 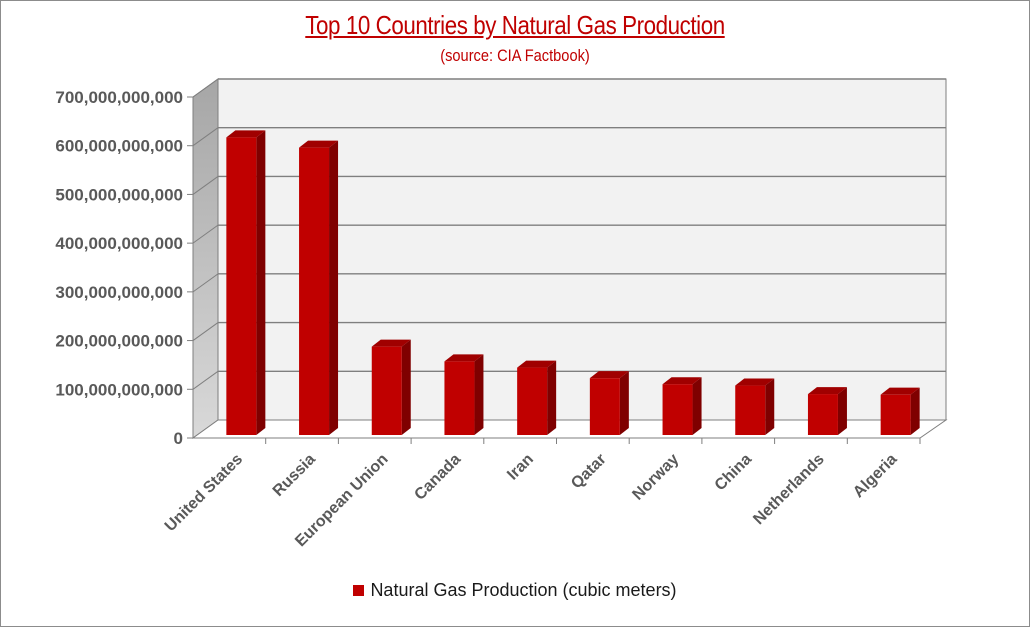 I want to click on y-tick-label: 0, so click(x=178, y=438).